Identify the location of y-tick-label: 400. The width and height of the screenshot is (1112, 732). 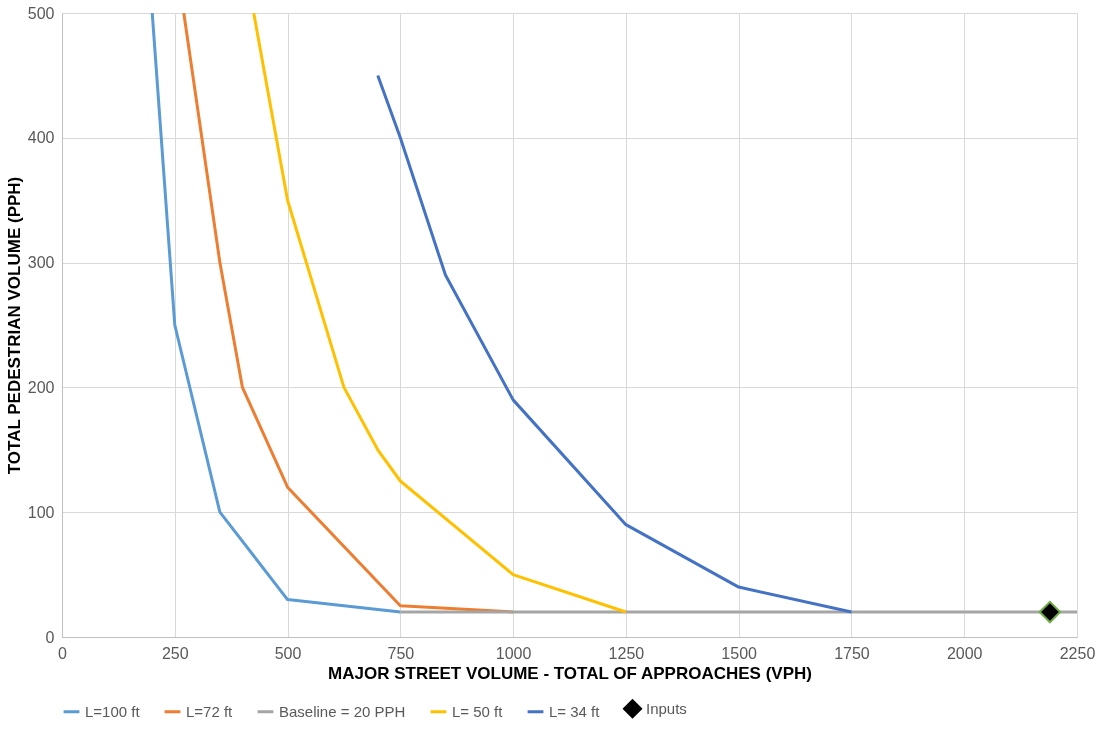
(41, 138).